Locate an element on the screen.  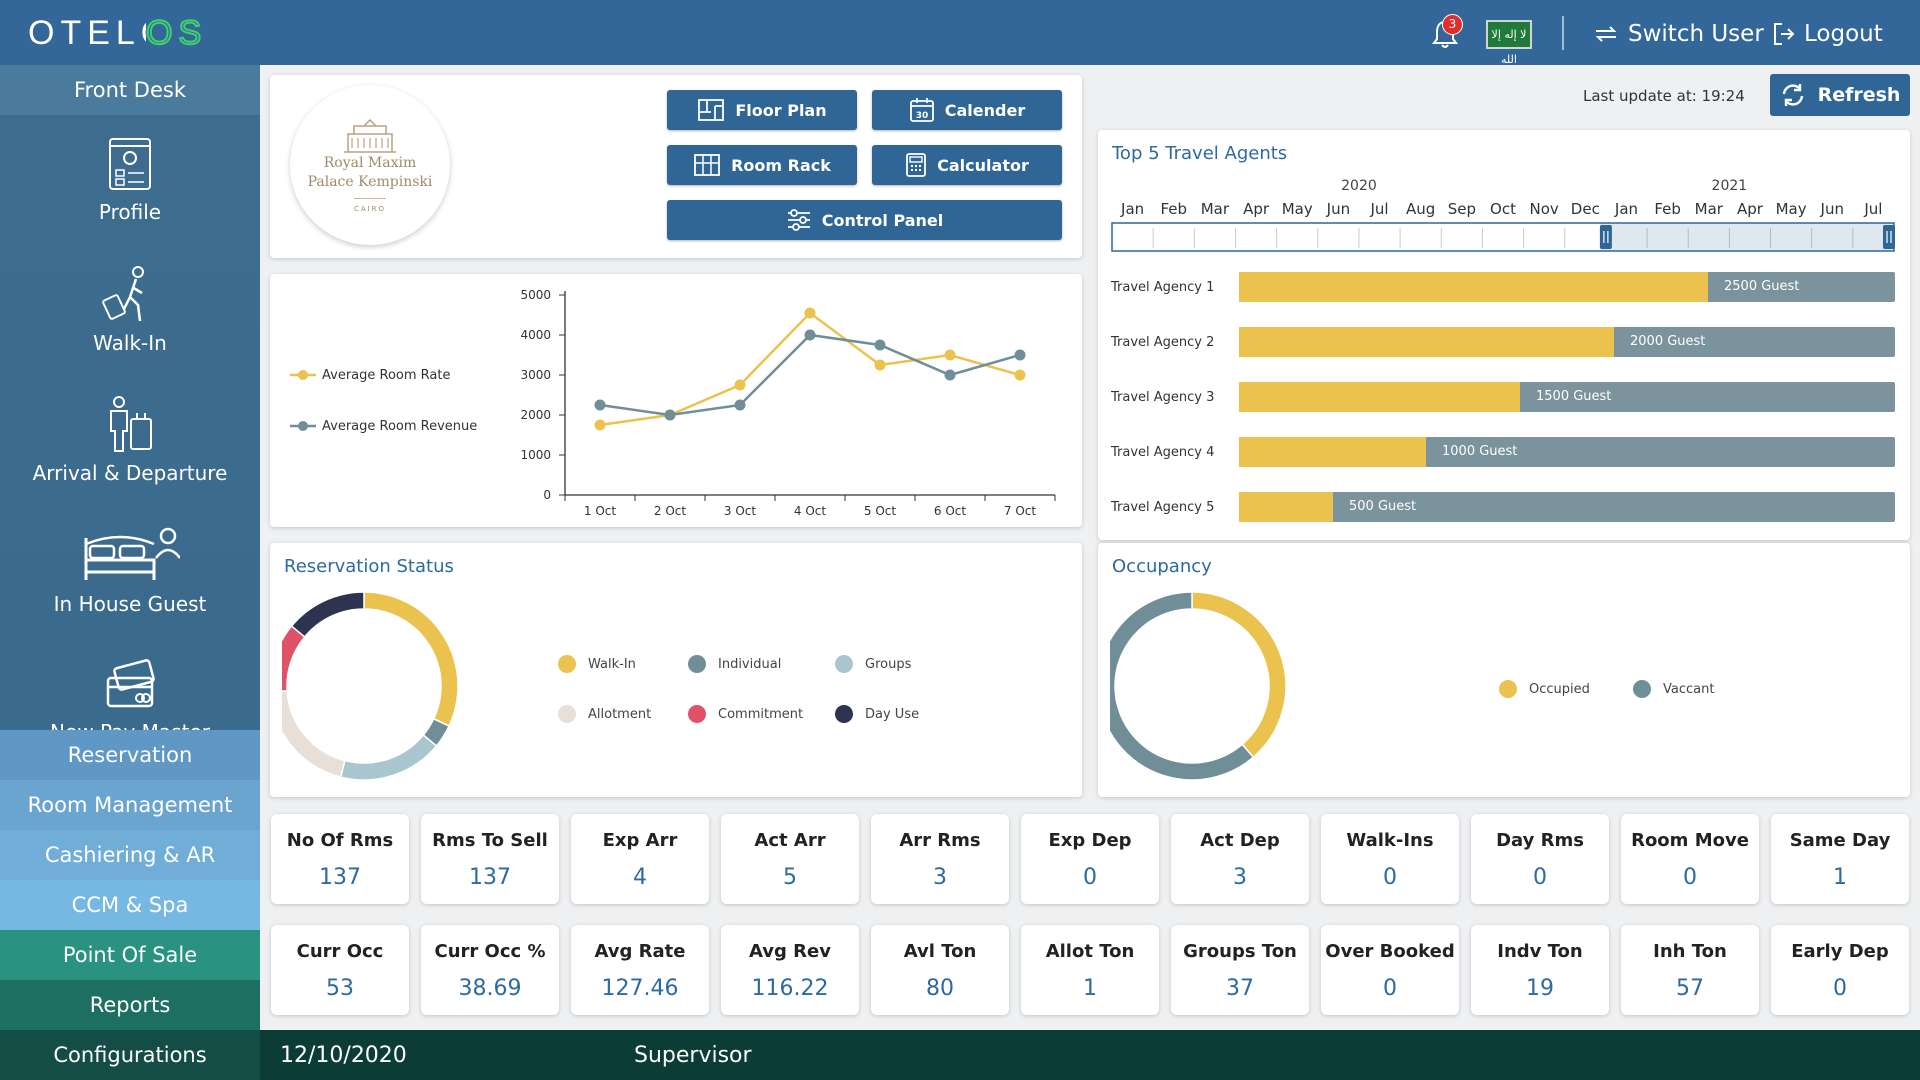
room-rack-button: Room Rack is located at coordinates (762, 165).